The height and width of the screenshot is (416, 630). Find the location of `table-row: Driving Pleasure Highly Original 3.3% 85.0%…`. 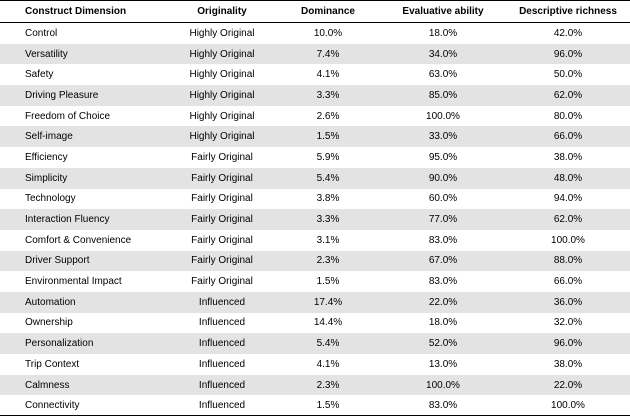

table-row: Driving Pleasure Highly Original 3.3% 85.0%… is located at coordinates (315, 95).